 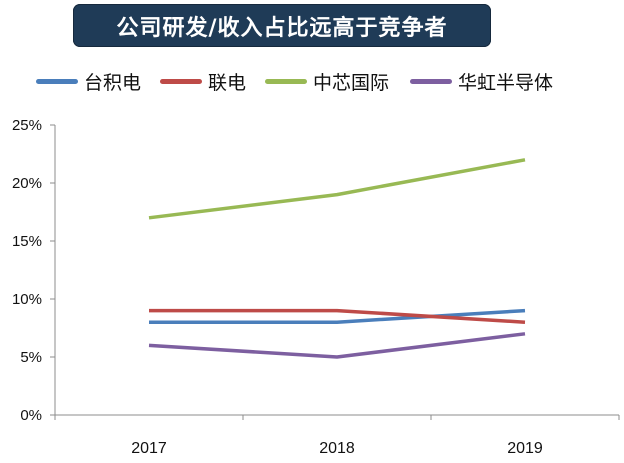 What do you see at coordinates (286, 81) in the screenshot?
I see `legend-swatch-smic` at bounding box center [286, 81].